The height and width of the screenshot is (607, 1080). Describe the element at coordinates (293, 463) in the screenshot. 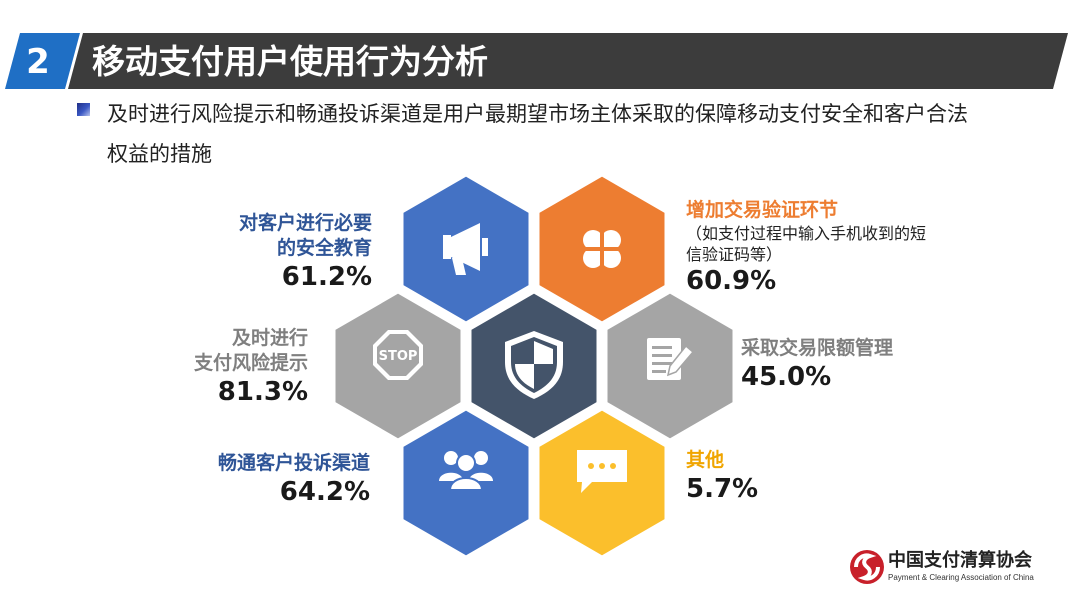

I see `category-label: 畅通客户投诉渠道` at that location.